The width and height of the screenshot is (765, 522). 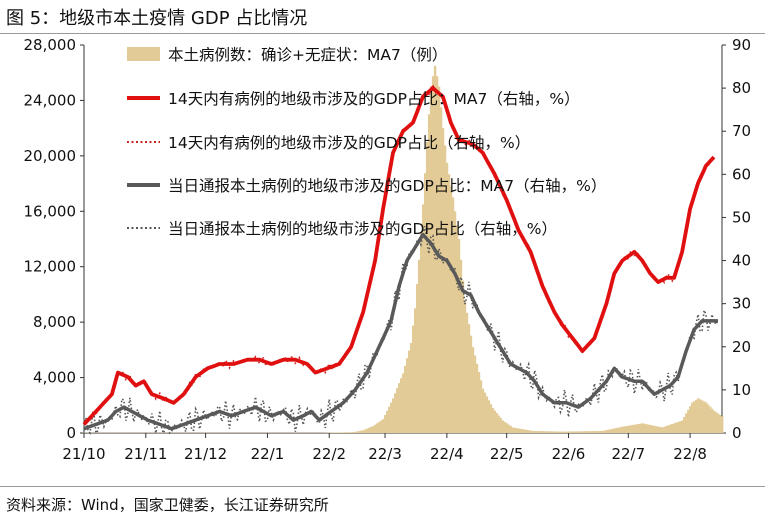 What do you see at coordinates (741, 347) in the screenshot?
I see `right-tick-label: 20` at bounding box center [741, 347].